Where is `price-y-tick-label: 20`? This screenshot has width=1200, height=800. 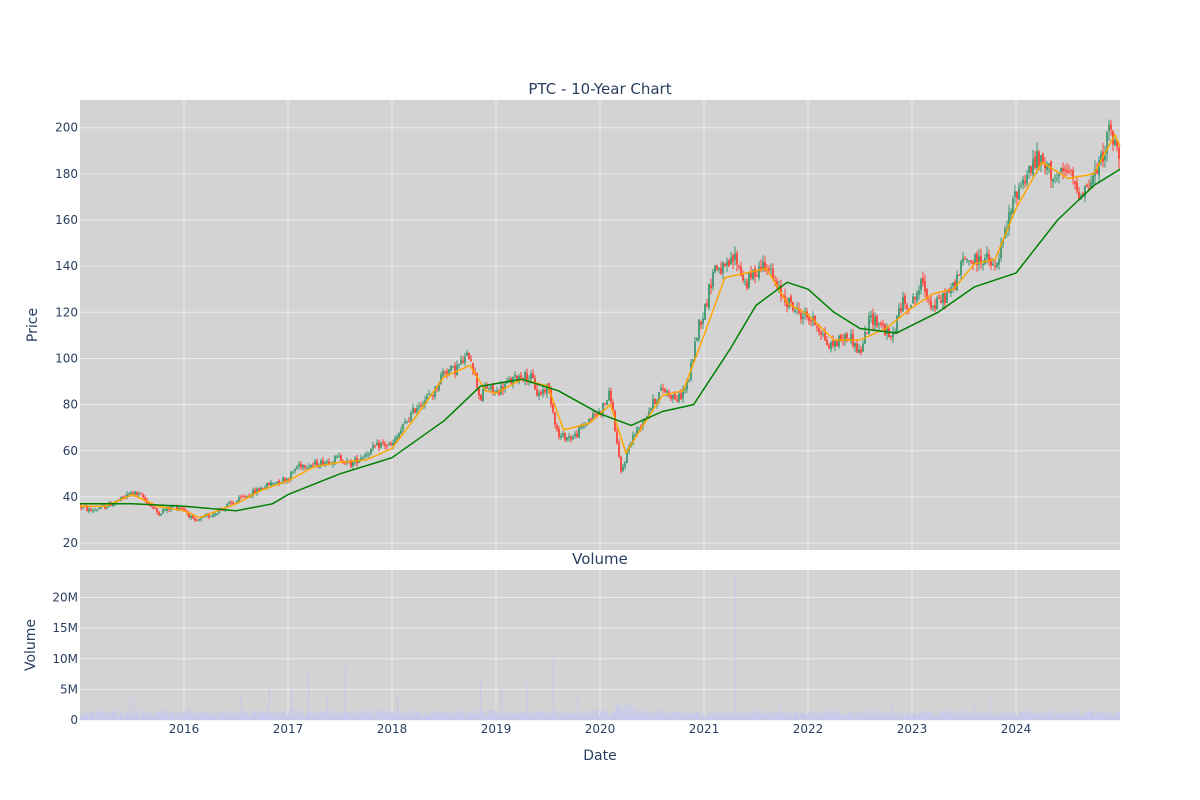 price-y-tick-label: 20 is located at coordinates (70, 543).